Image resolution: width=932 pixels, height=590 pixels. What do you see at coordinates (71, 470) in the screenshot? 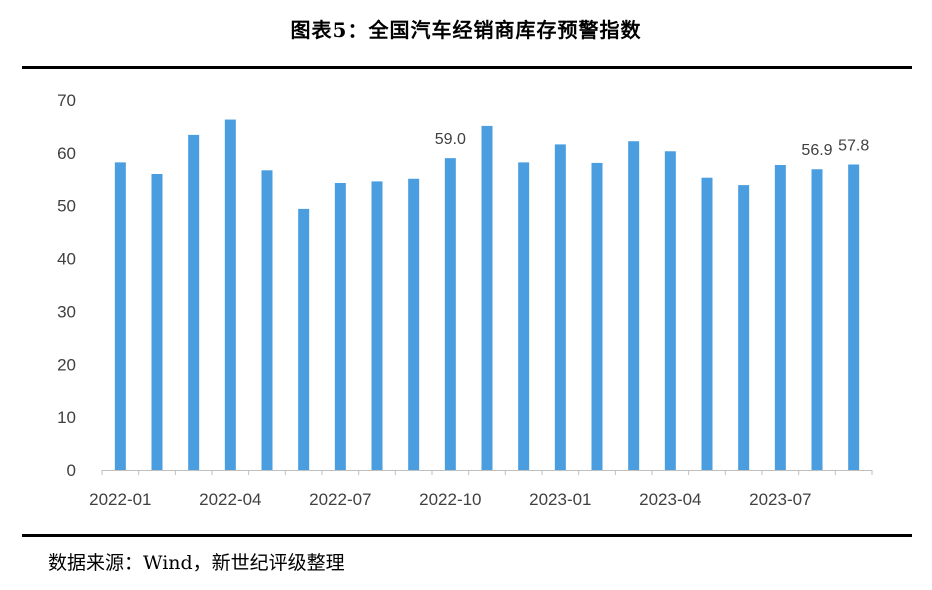
I see `y-tick-label: 0` at bounding box center [71, 470].